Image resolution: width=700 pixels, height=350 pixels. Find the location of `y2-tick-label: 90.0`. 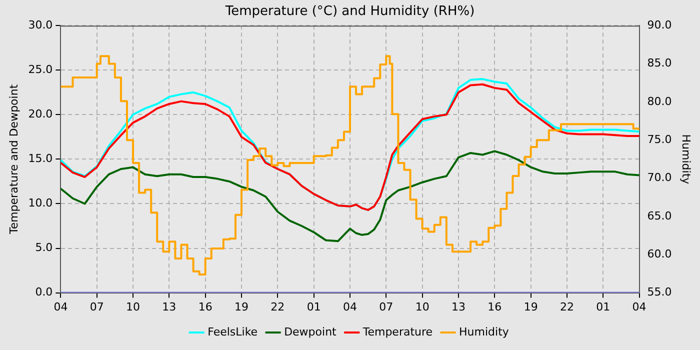

y2-tick-label: 90.0 is located at coordinates (659, 25).